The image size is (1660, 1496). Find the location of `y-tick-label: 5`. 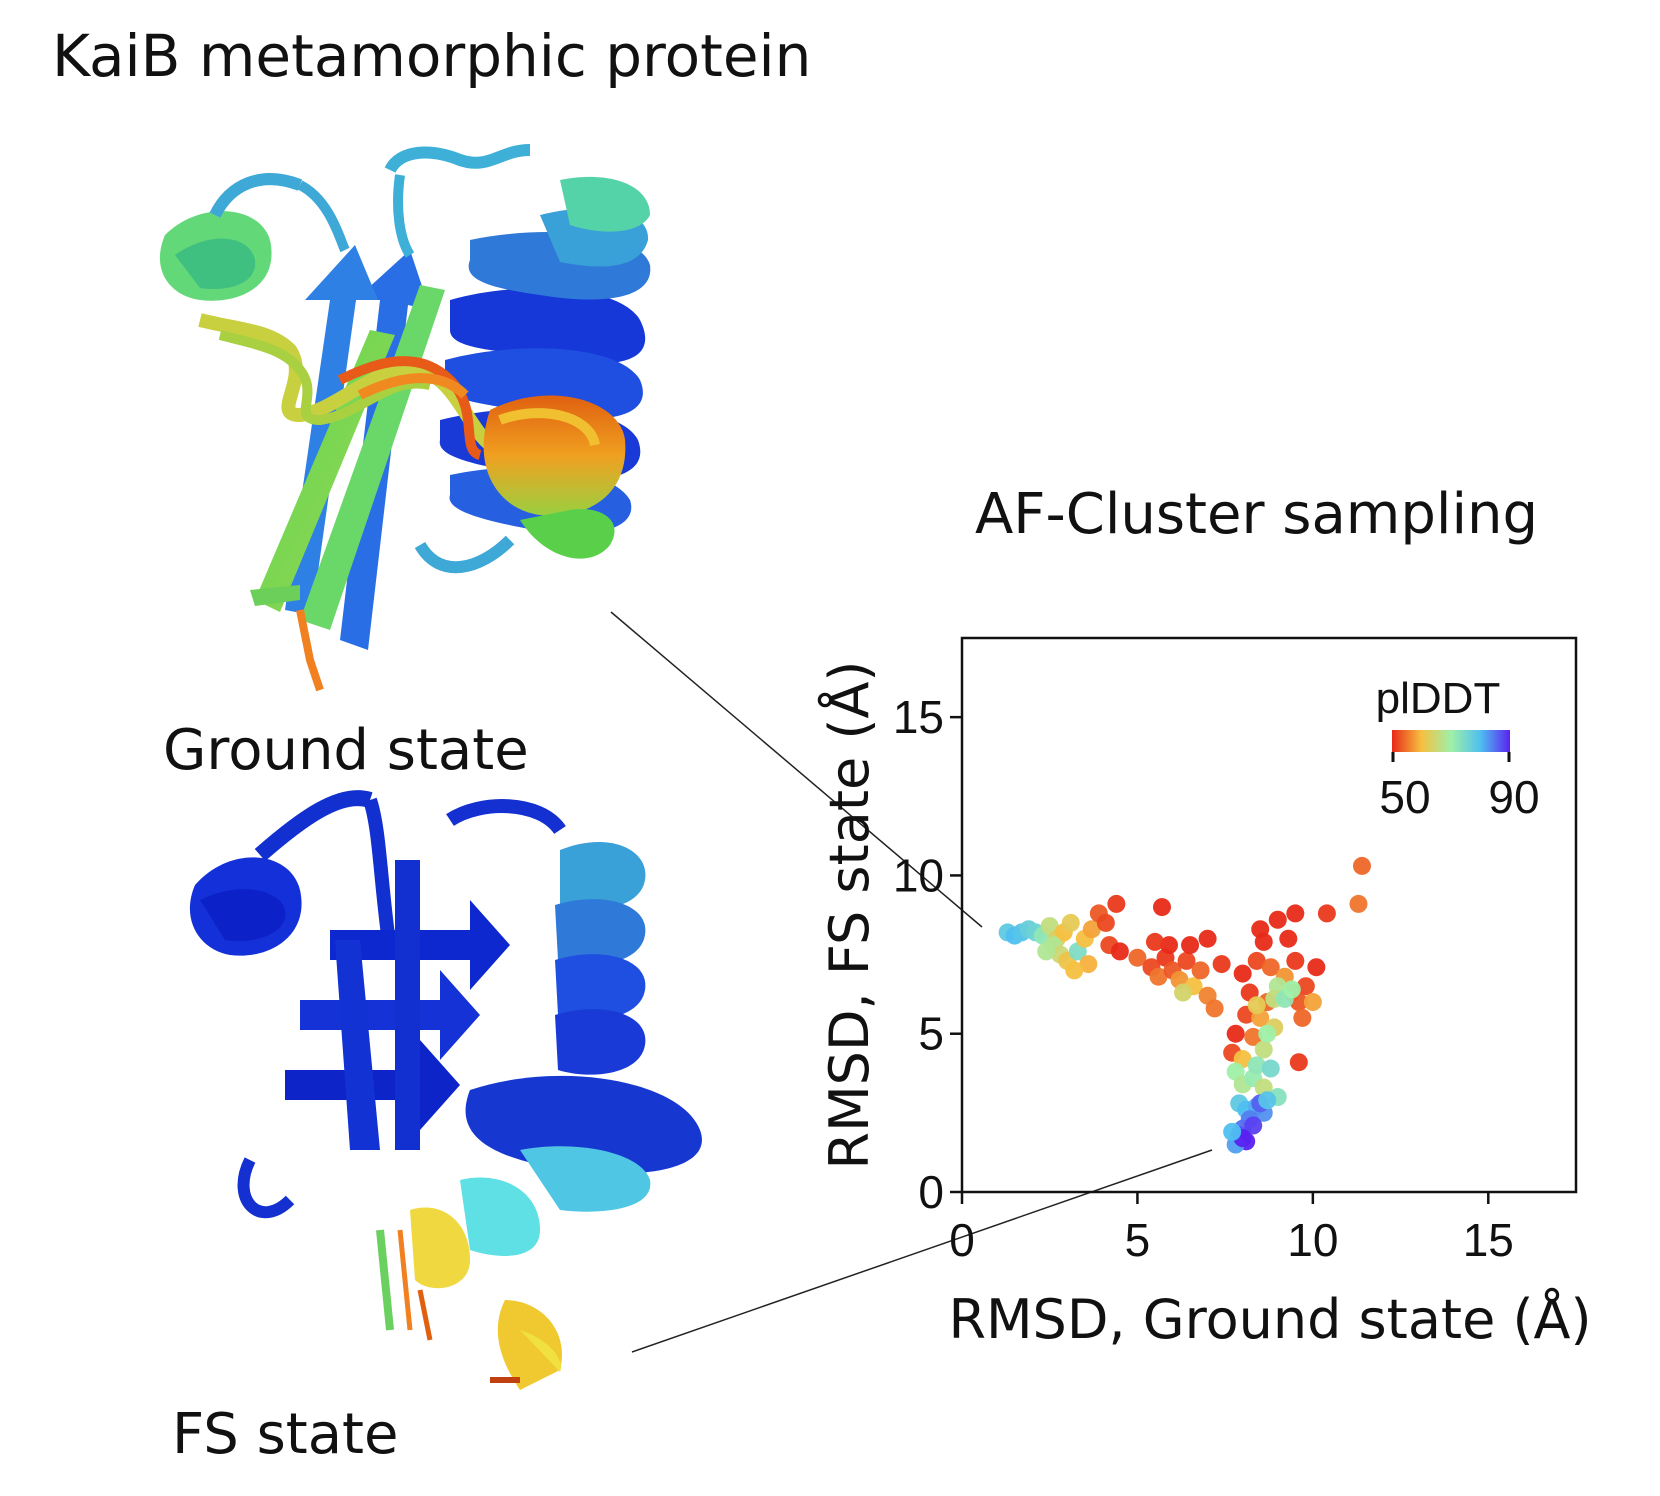

y-tick-label: 5 is located at coordinates (931, 1034).